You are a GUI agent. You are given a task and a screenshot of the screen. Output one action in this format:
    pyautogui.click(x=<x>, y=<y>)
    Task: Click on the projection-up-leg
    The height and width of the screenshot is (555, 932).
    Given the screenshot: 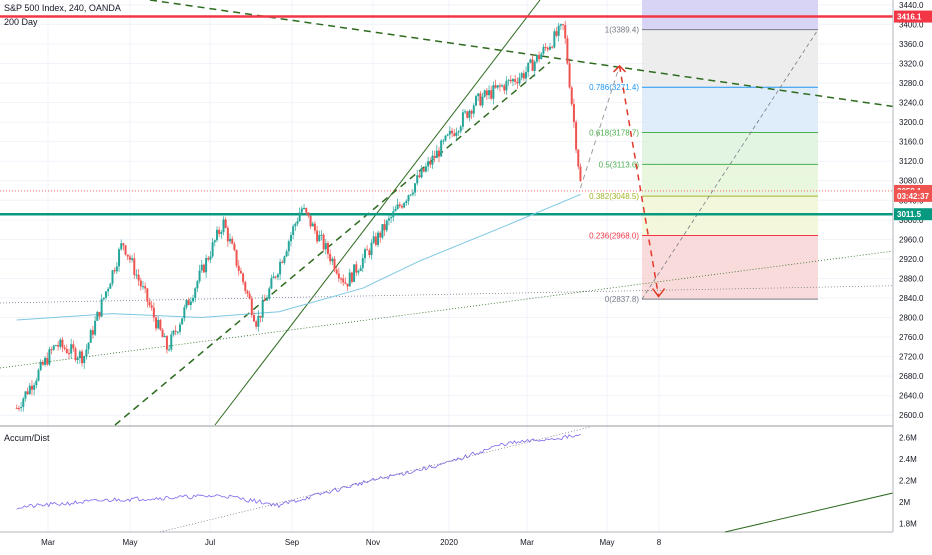 What is the action you would take?
    pyautogui.click(x=599, y=127)
    